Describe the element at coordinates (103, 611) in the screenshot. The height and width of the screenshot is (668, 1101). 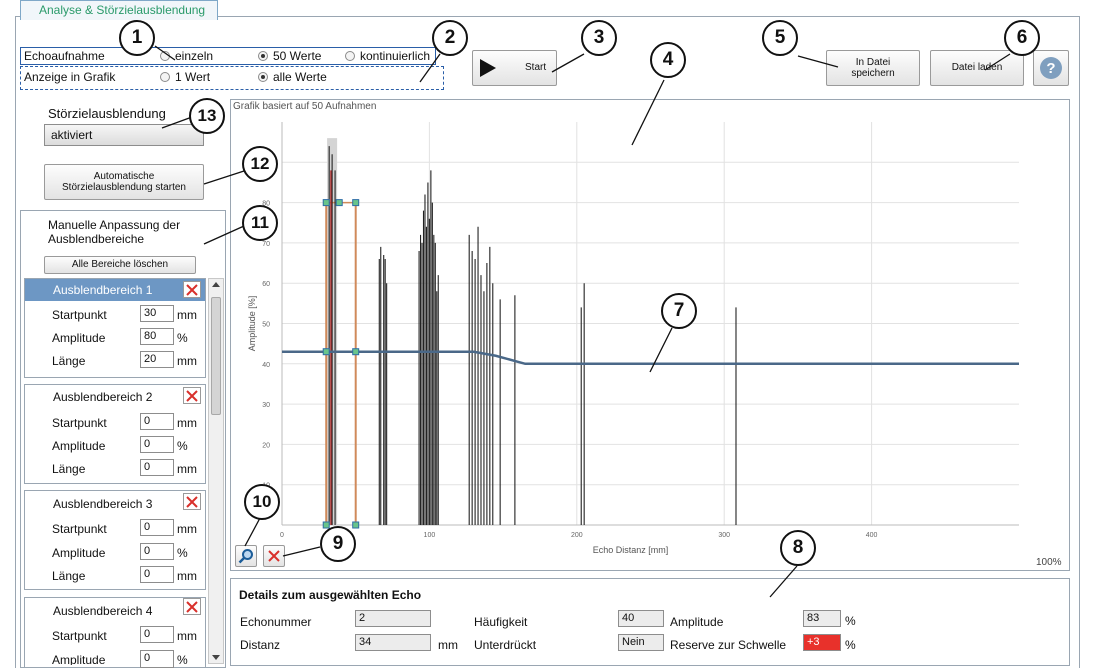
I see `area-title-4: Ausblendbereich 4` at that location.